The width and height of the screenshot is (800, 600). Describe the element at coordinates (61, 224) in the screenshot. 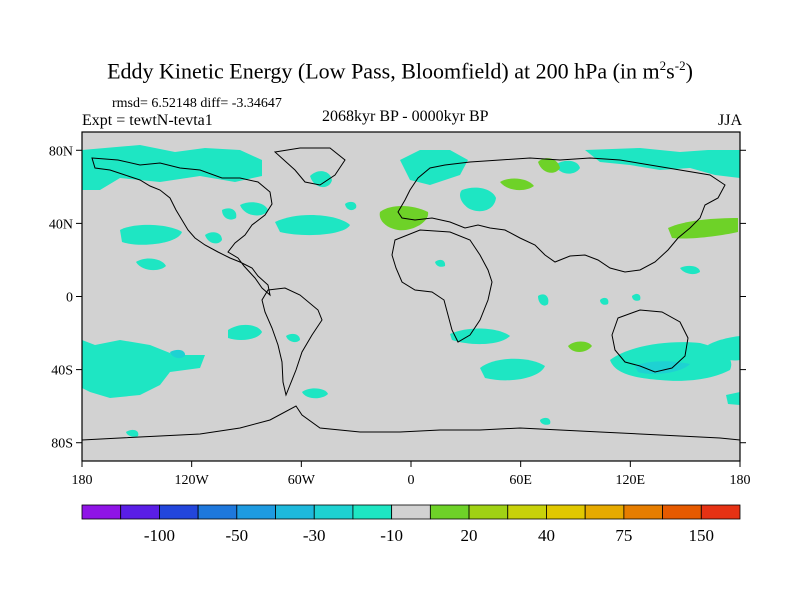

I see `lat-tick-label: 40N` at that location.